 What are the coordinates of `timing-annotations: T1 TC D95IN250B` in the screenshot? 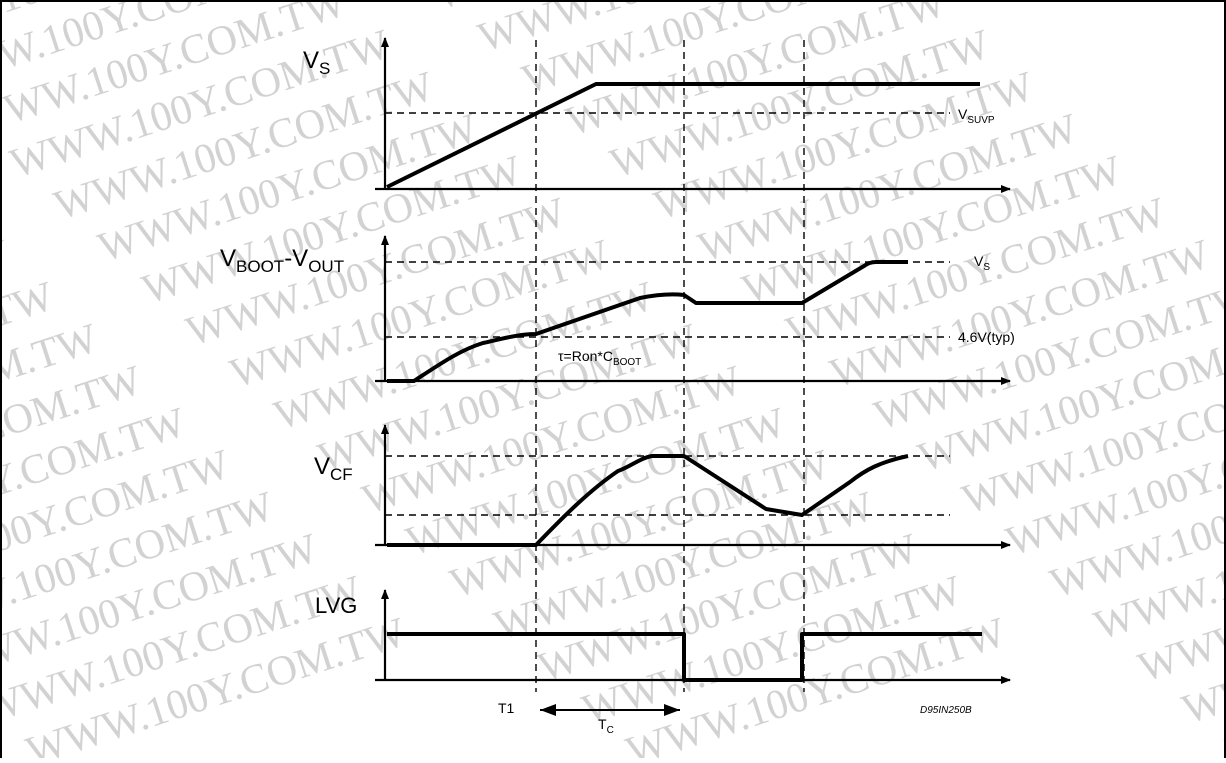 It's located at (735, 718).